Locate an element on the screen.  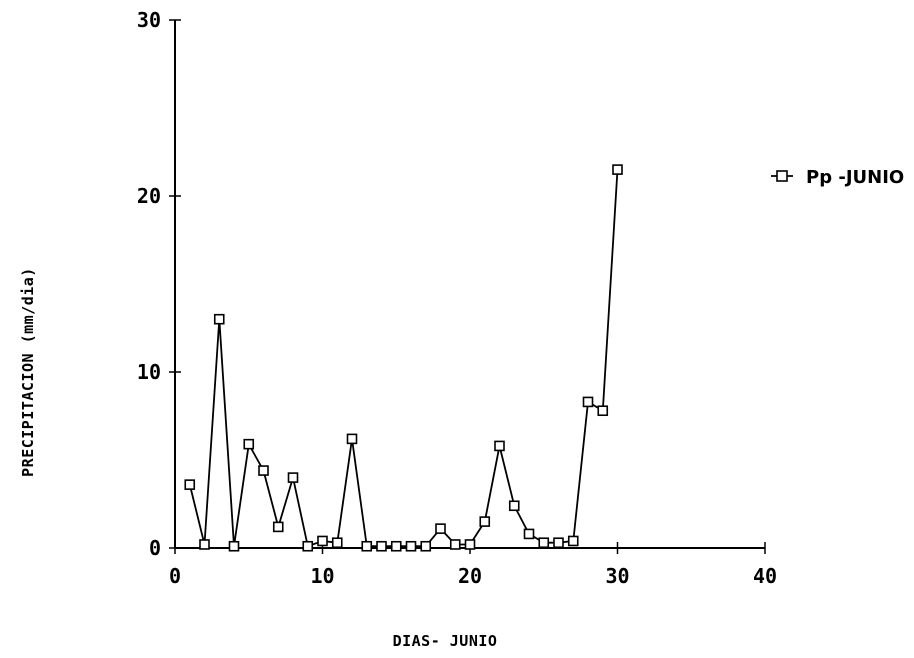
legend-marker is located at coordinates (782, 176).